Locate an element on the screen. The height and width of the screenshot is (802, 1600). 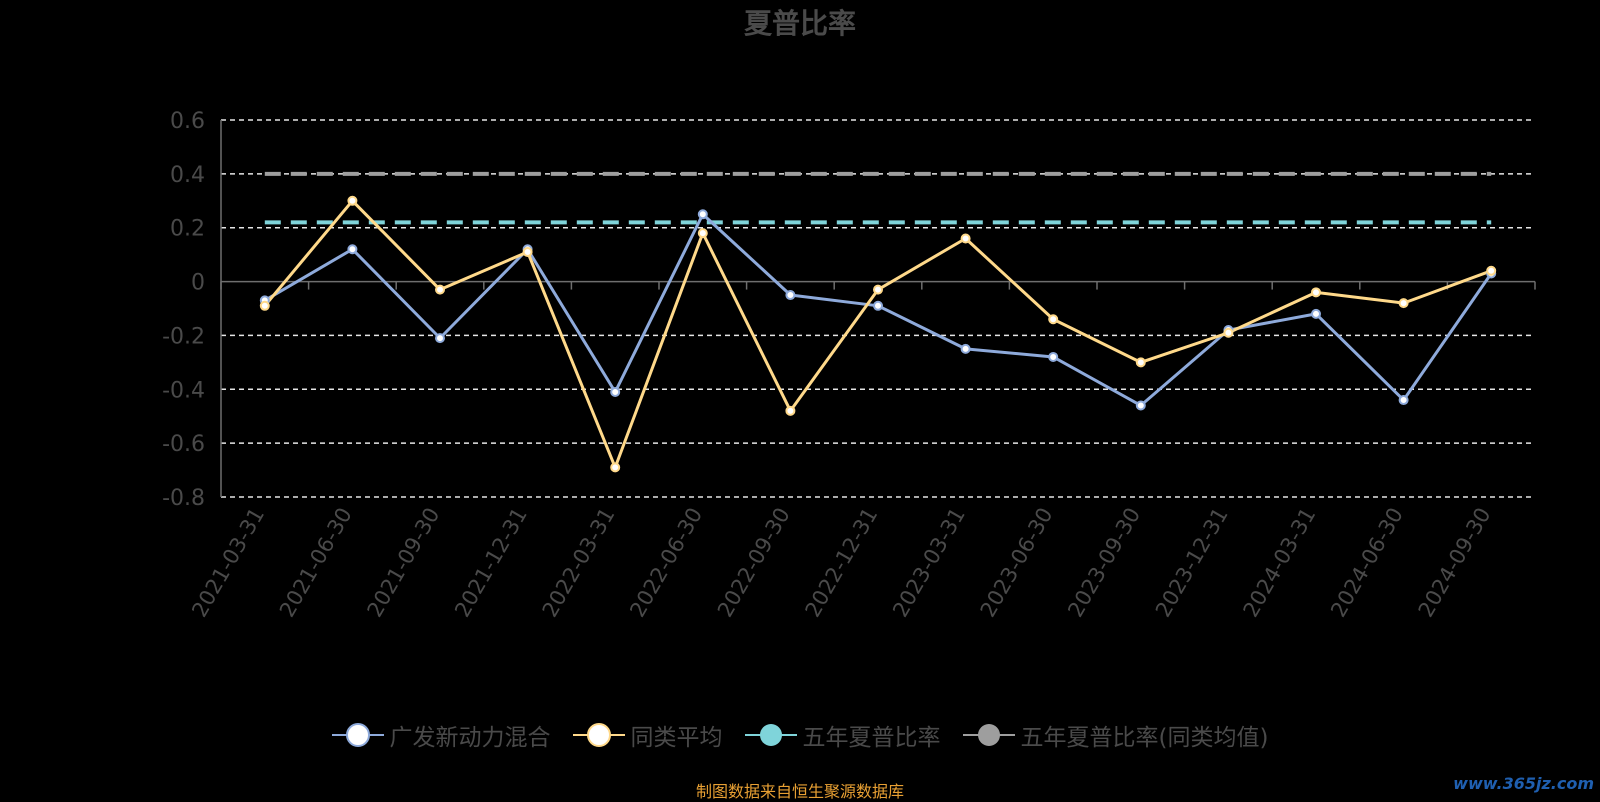
legend-item-five-year-sharpe-peer: 五年夏普比率(同类均值) is located at coordinates (1115, 735).